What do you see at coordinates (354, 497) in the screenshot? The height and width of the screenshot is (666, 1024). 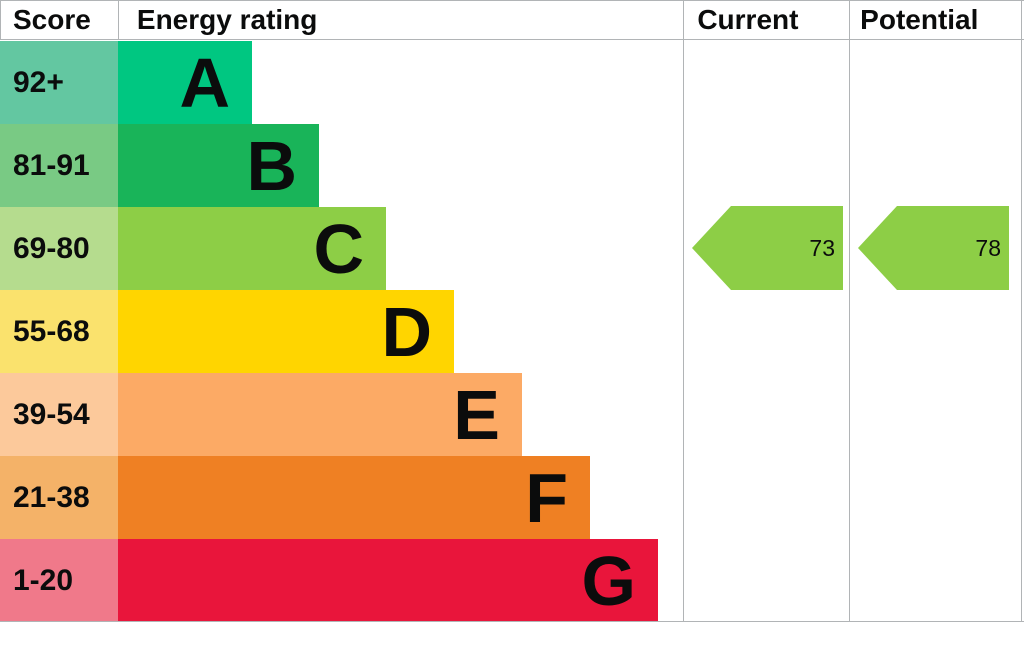 I see `band-bar-f: F` at bounding box center [354, 497].